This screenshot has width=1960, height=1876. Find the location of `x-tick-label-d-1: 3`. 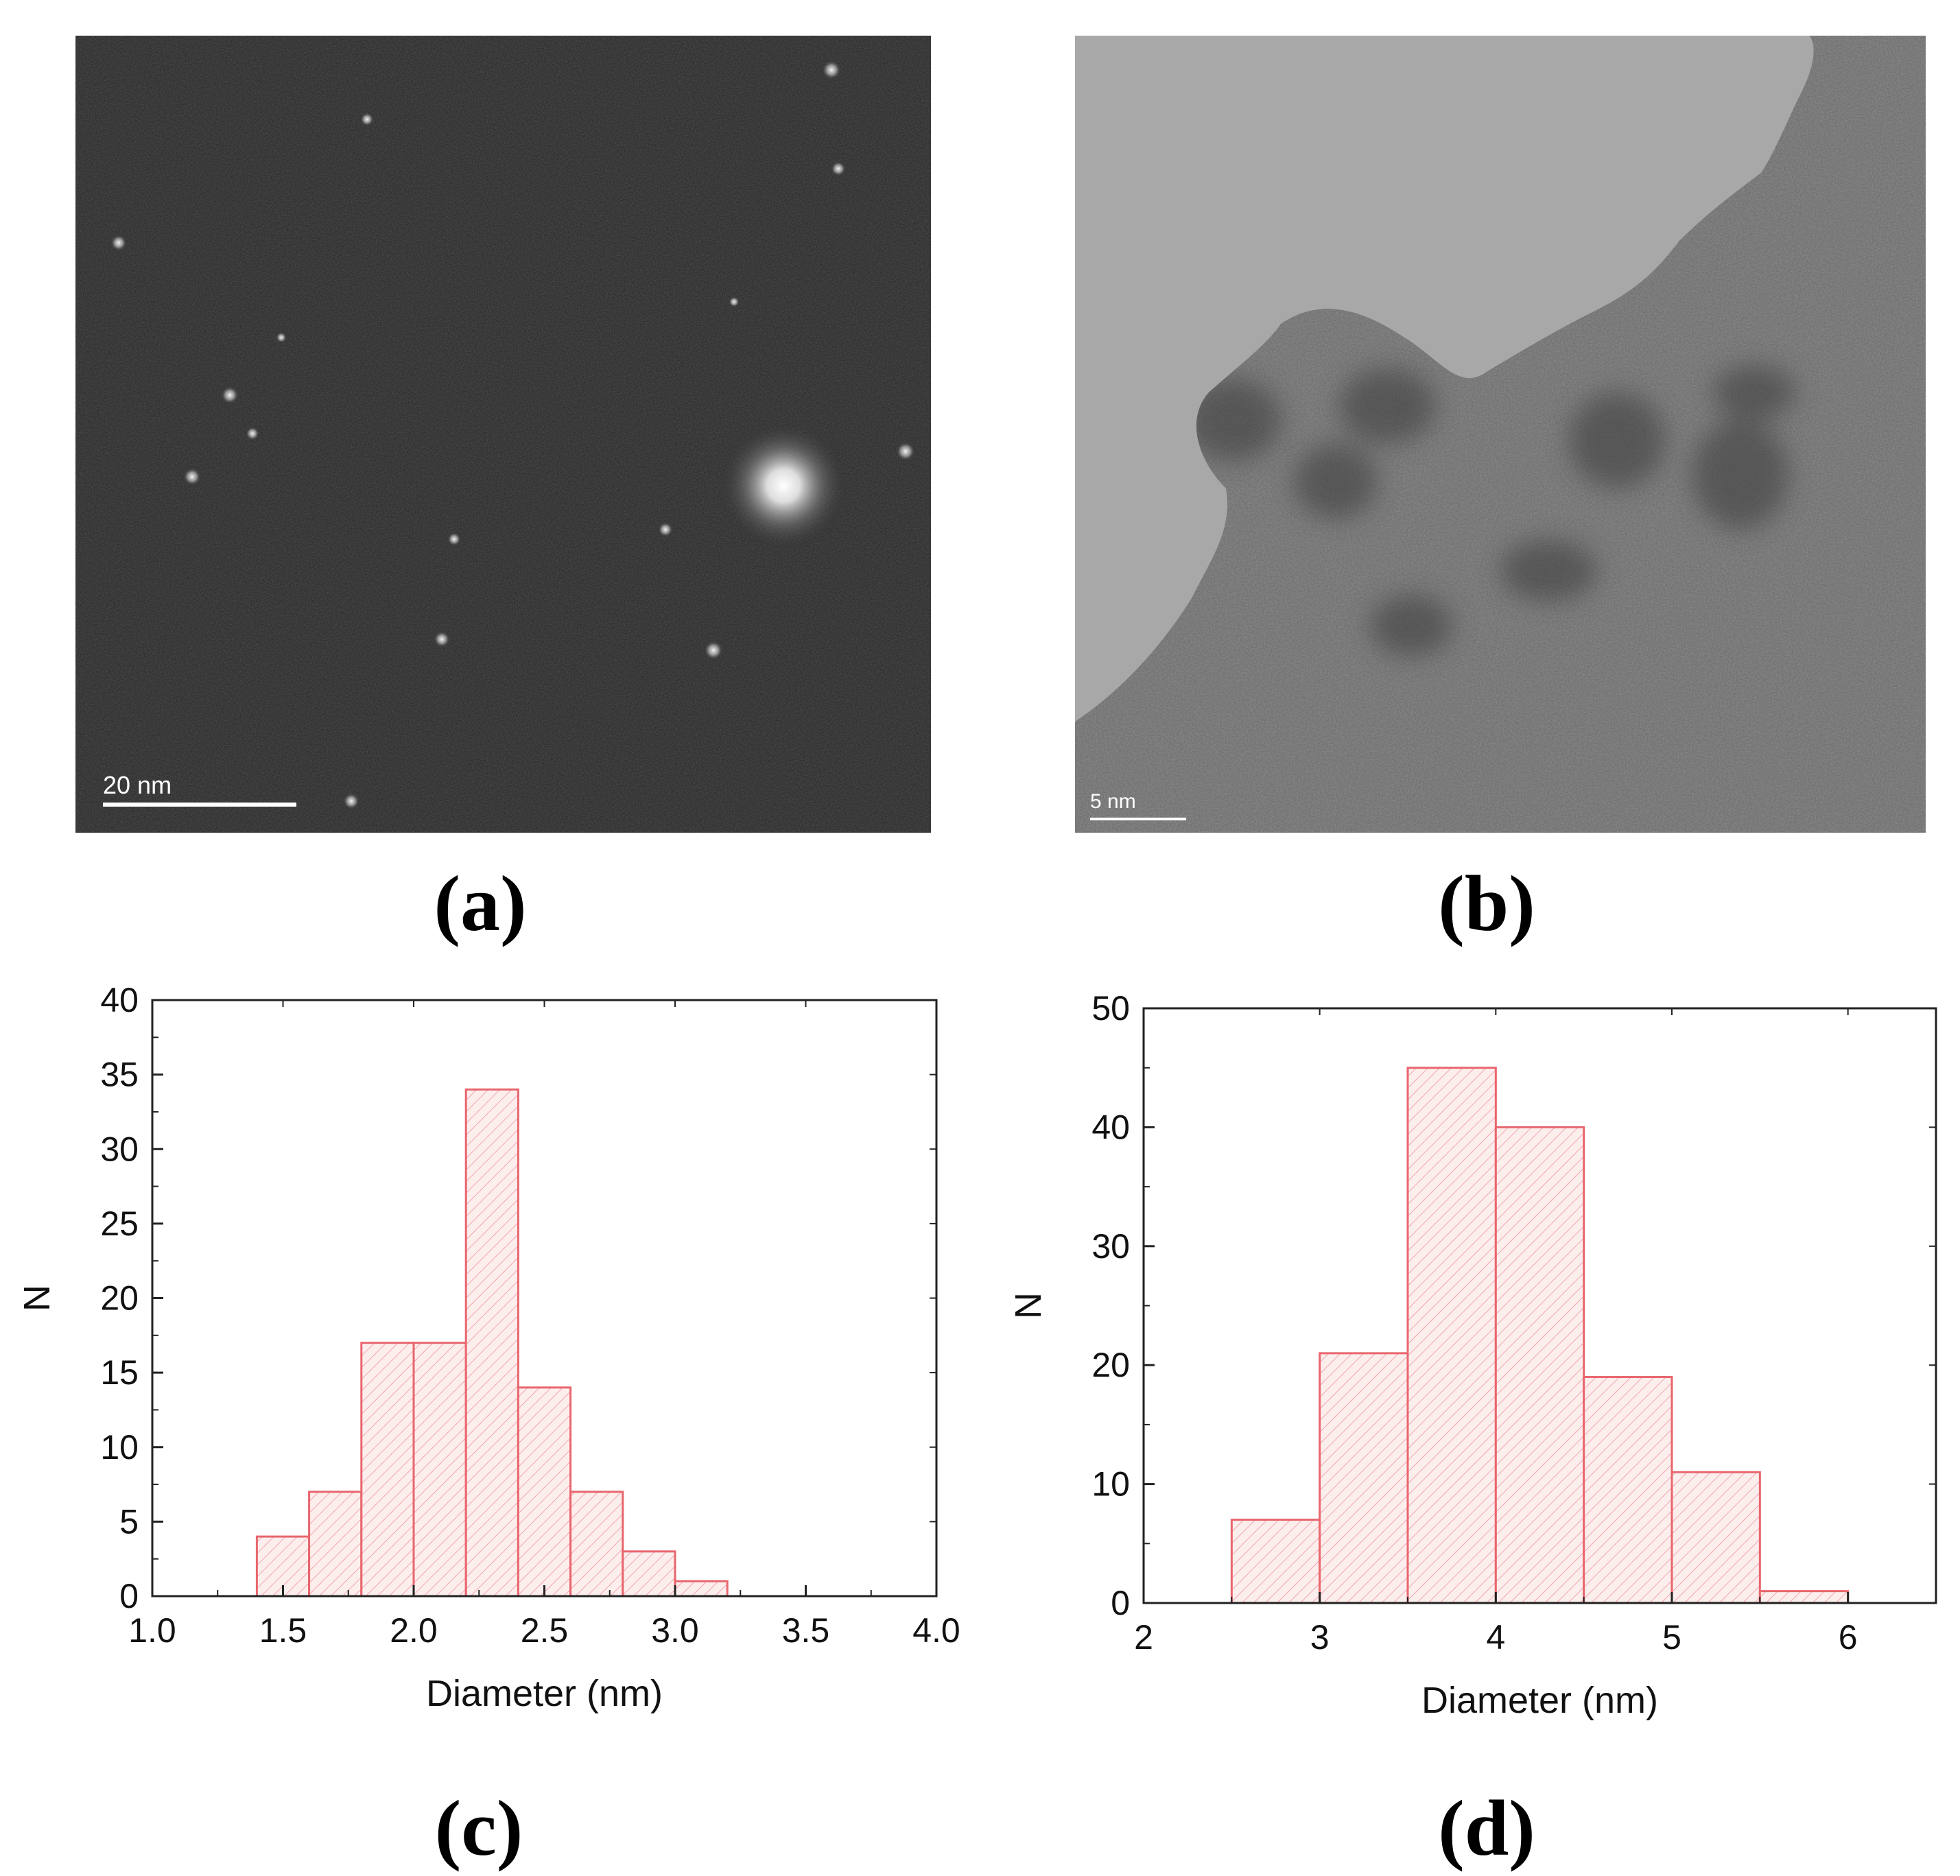

x-tick-label-d-1: 3 is located at coordinates (1320, 1637).